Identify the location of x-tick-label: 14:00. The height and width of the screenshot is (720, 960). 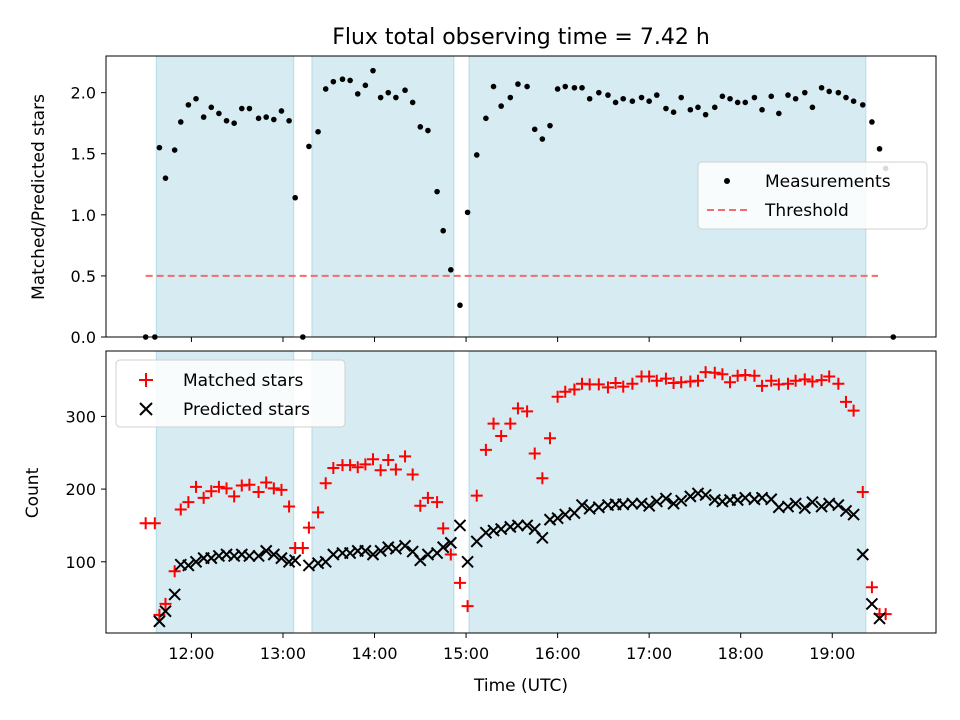
(374, 653).